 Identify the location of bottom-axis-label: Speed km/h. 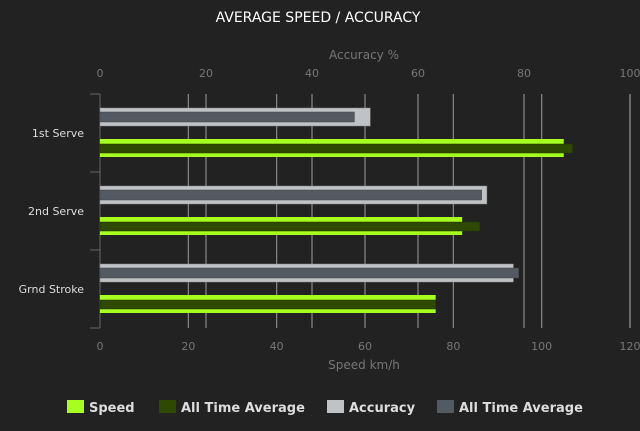
(364, 365).